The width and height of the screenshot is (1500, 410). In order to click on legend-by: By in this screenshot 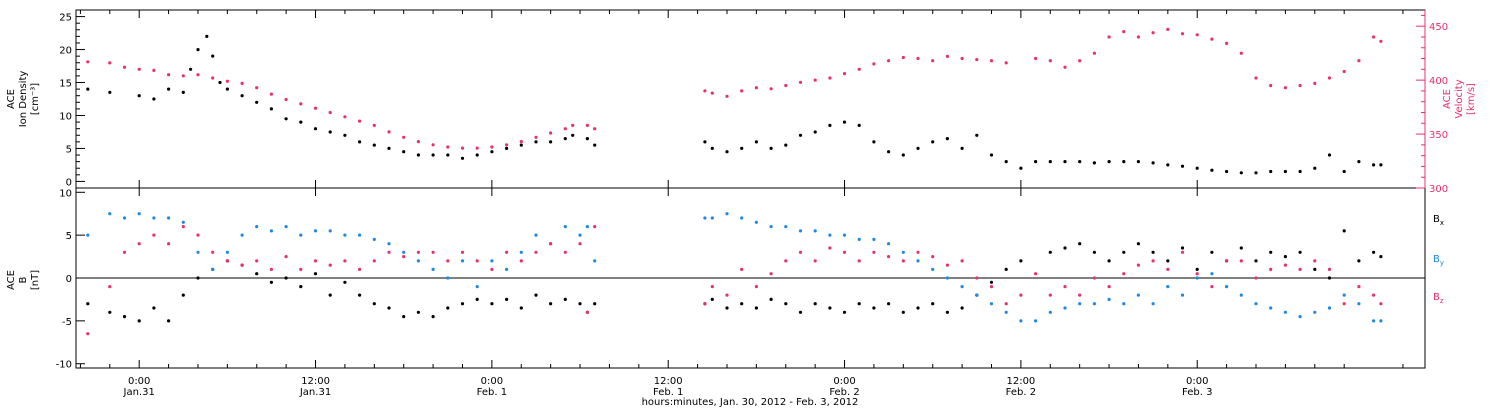, I will do `click(1438, 260)`.